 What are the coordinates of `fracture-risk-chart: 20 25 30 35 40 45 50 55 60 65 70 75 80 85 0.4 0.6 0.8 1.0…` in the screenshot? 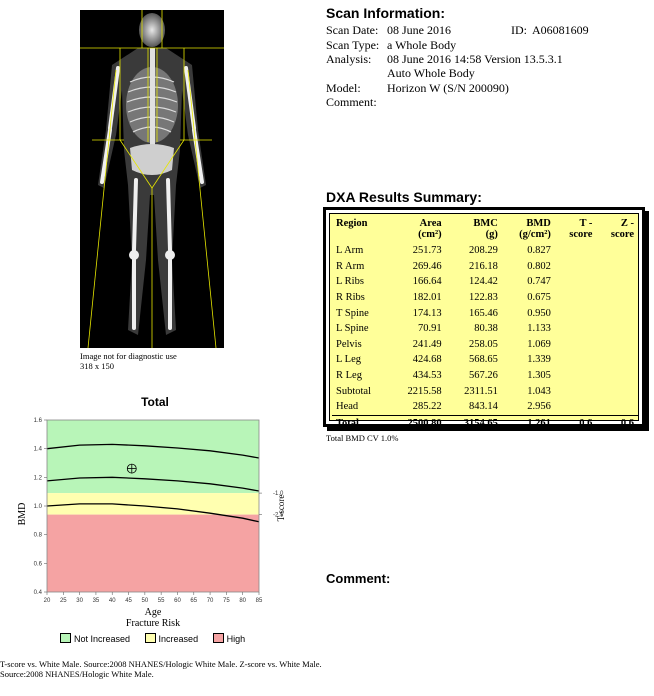 It's located at (151, 523).